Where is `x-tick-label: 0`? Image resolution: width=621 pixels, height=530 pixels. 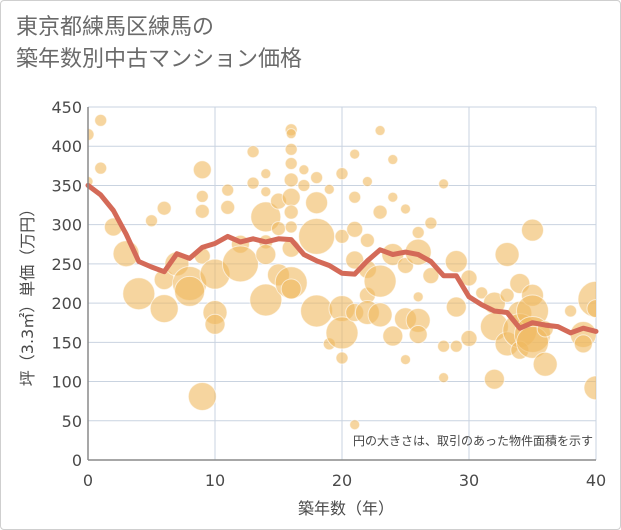
x-tick-label: 0 is located at coordinates (88, 480).